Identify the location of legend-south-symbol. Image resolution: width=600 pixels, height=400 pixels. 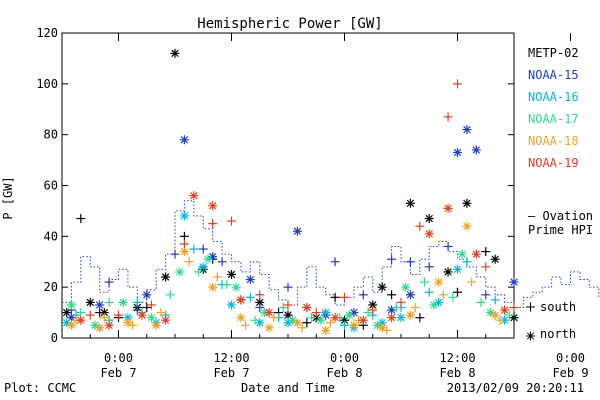
(530, 307).